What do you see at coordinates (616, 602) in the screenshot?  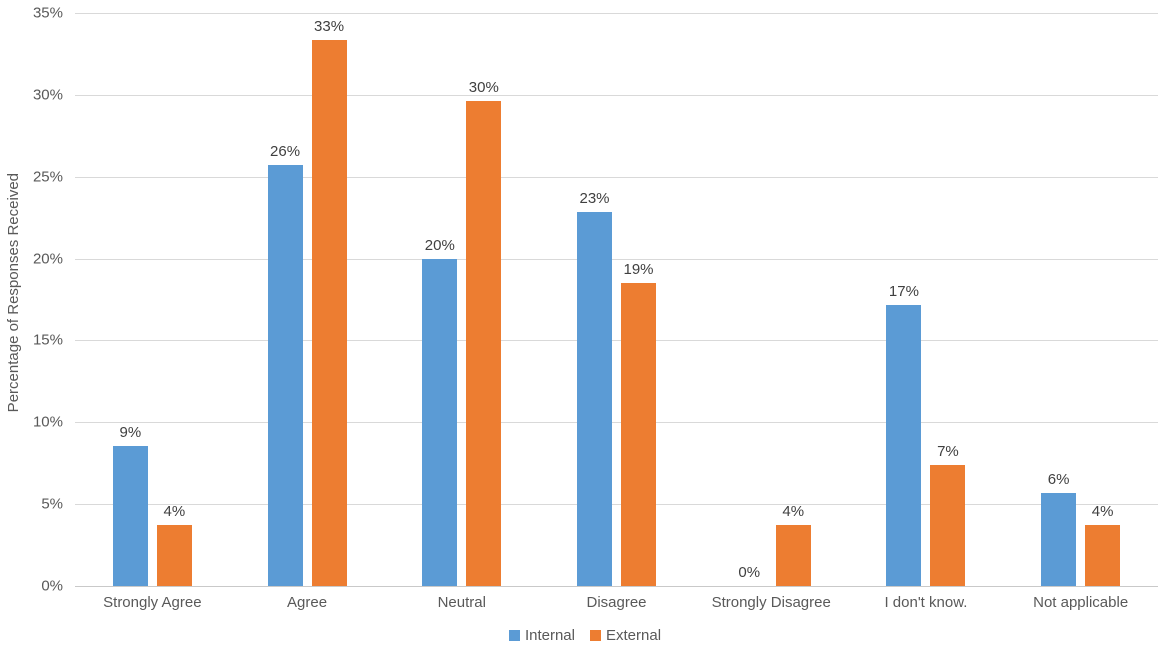 I see `x-axis-label-disagree: Disagree` at bounding box center [616, 602].